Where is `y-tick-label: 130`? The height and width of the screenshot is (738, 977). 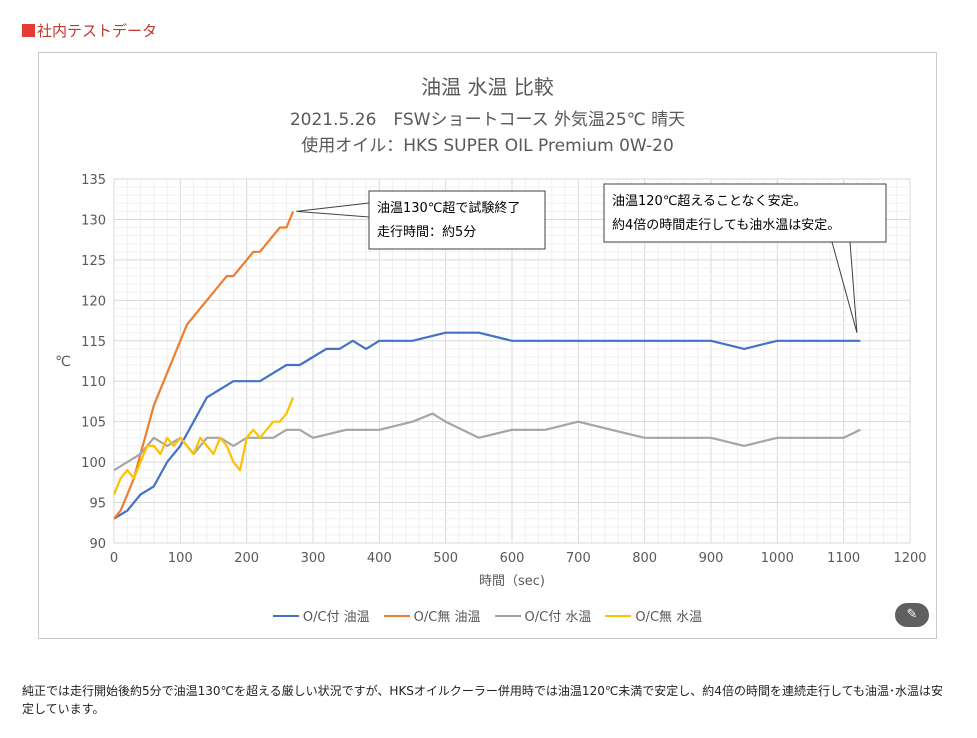 y-tick-label: 130 is located at coordinates (93, 220).